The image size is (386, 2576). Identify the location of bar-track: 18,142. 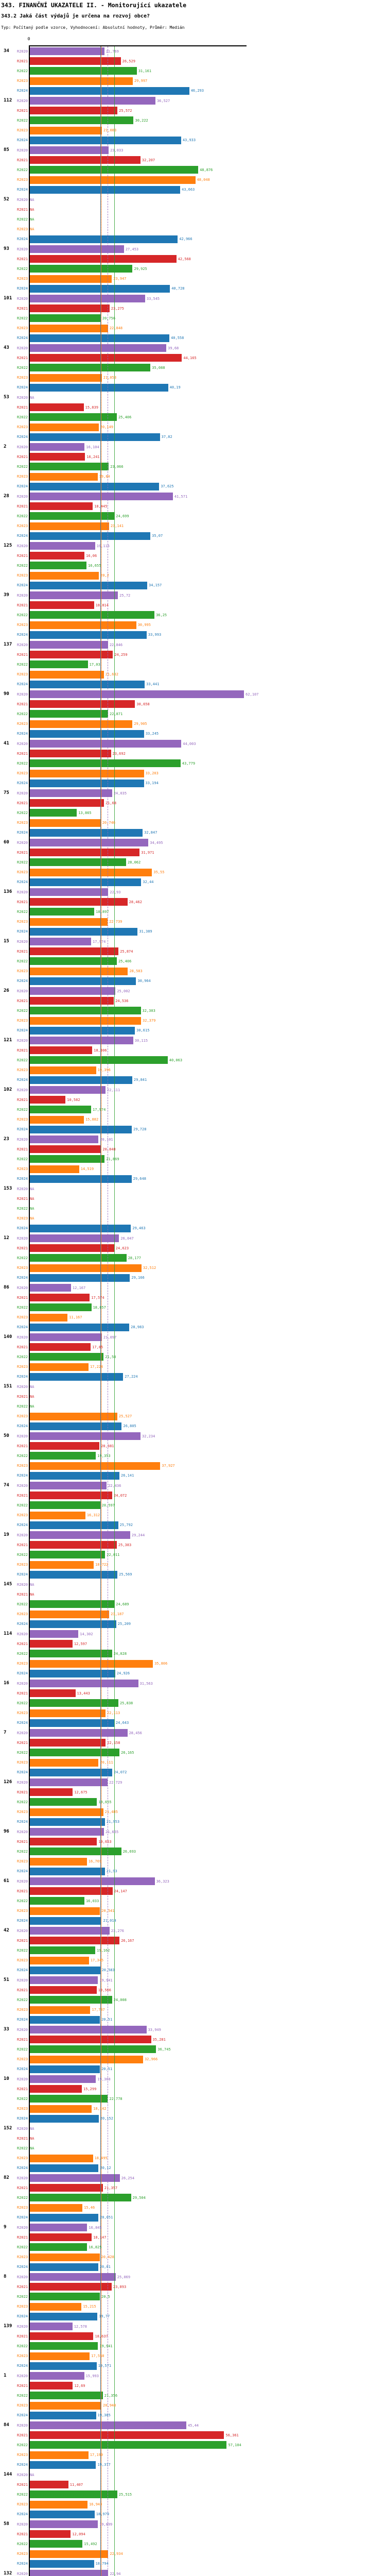
(208, 2109).